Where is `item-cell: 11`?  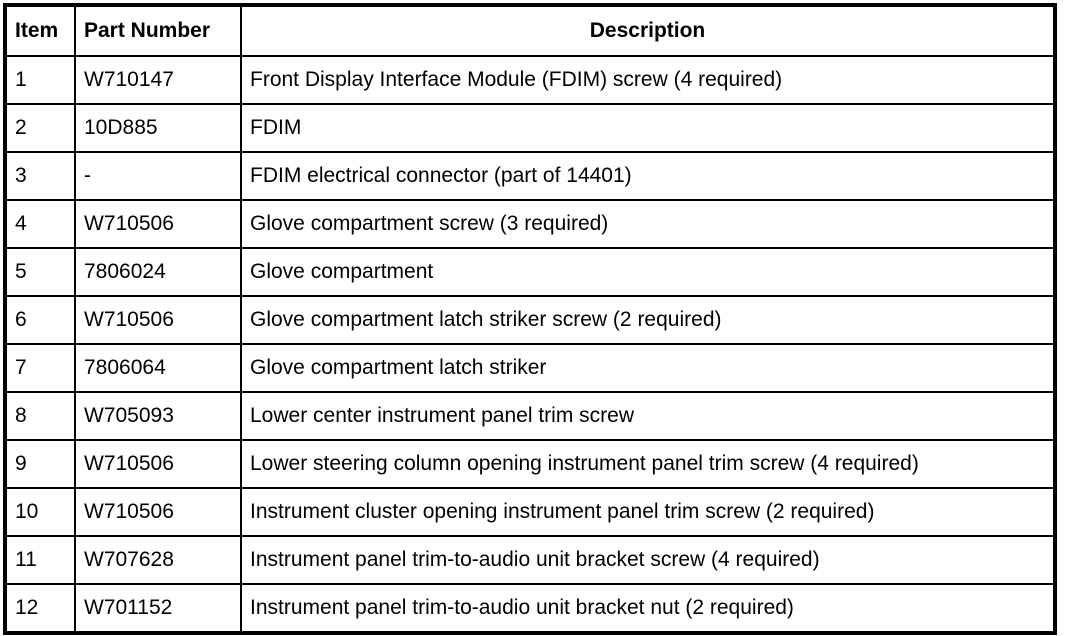
item-cell: 11 is located at coordinates (40, 560).